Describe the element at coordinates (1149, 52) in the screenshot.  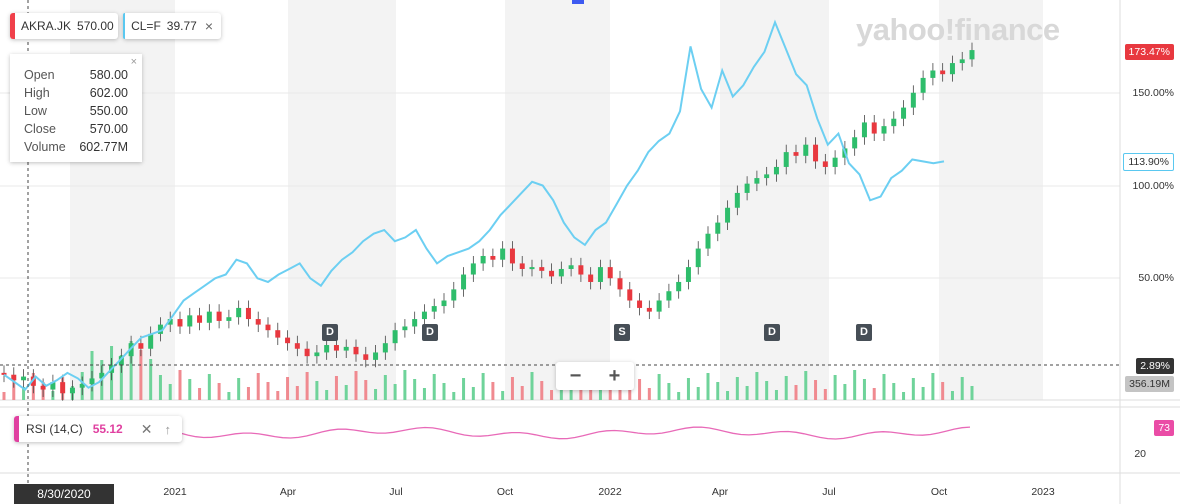
I see `akra-last-tag: 173.47%` at that location.